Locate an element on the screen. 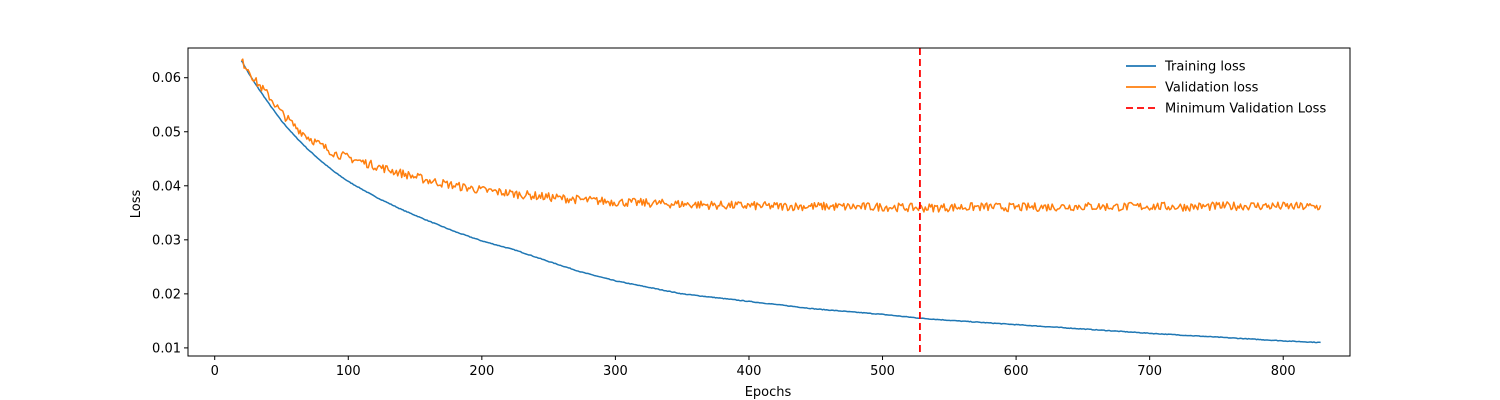 Image resolution: width=1500 pixels, height=400 pixels. y-tick-label: 0.01 is located at coordinates (166, 348).